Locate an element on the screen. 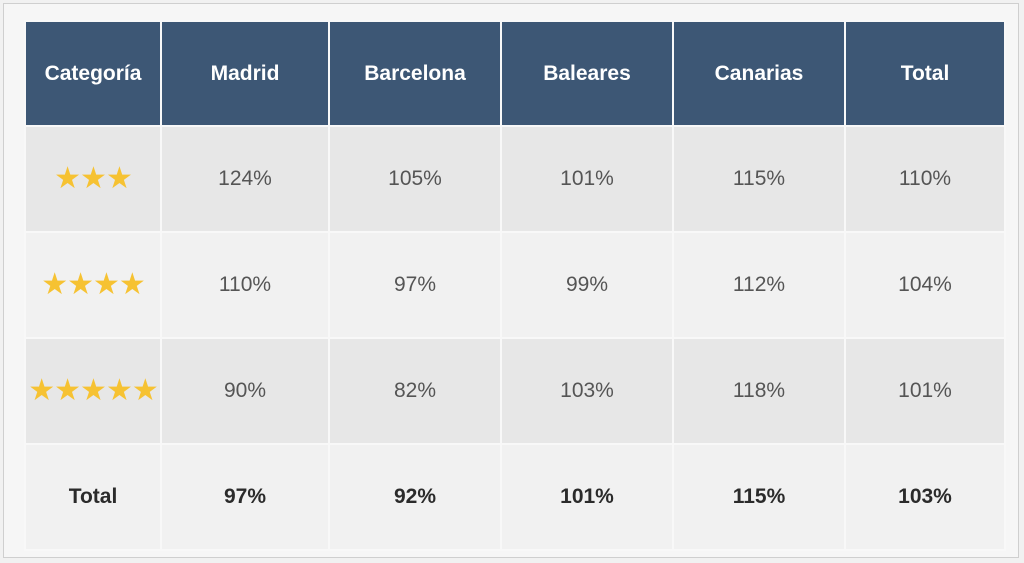 The image size is (1024, 563). header-canarias: Canarias is located at coordinates (759, 73).